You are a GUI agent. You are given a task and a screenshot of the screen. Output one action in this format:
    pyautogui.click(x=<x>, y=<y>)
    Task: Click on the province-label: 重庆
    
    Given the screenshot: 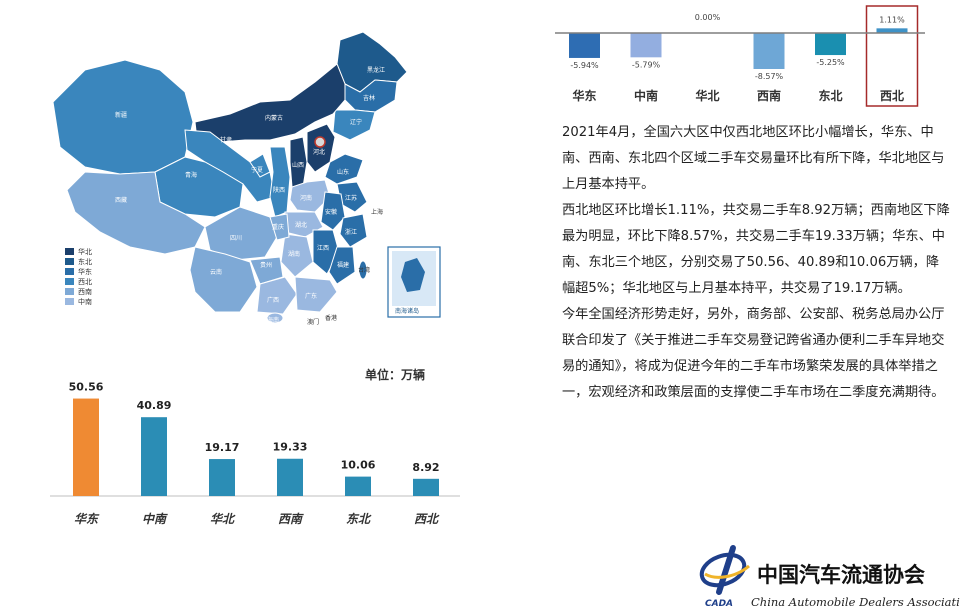 What is the action you would take?
    pyautogui.click(x=278, y=227)
    